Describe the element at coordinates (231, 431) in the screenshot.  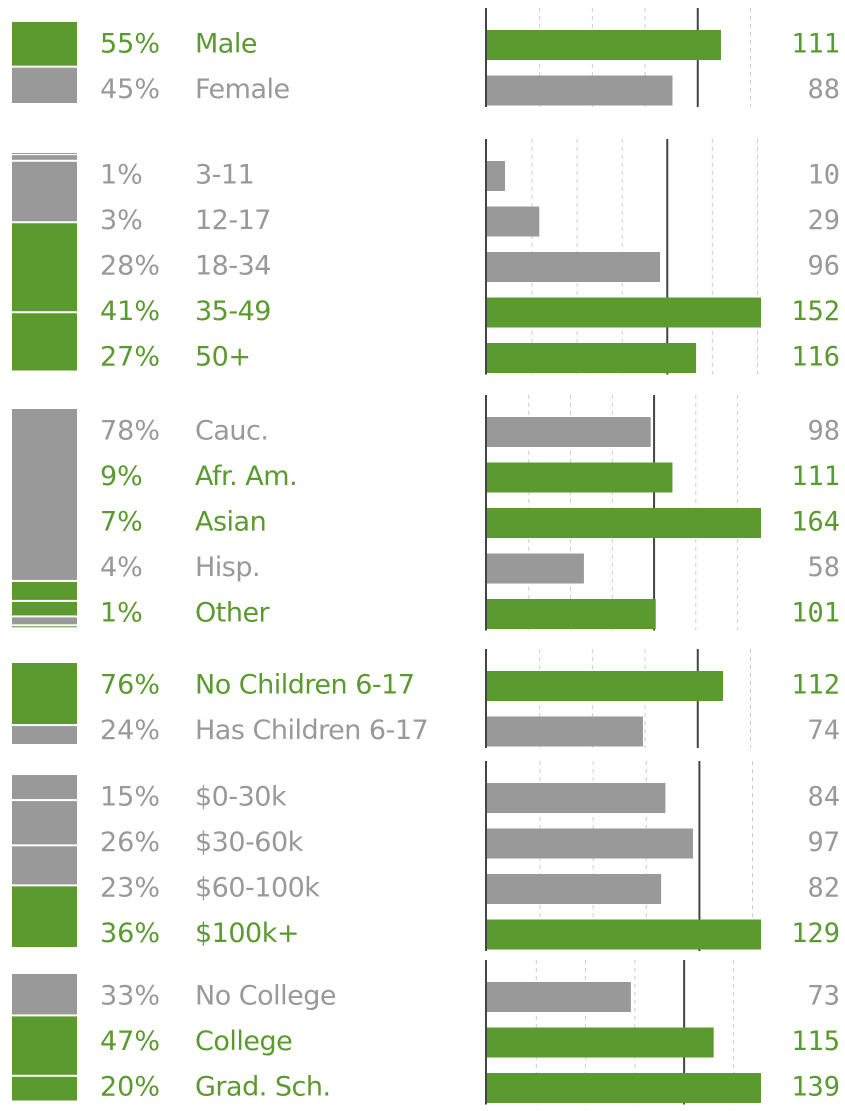
I see `category-label: Cauc.` at that location.